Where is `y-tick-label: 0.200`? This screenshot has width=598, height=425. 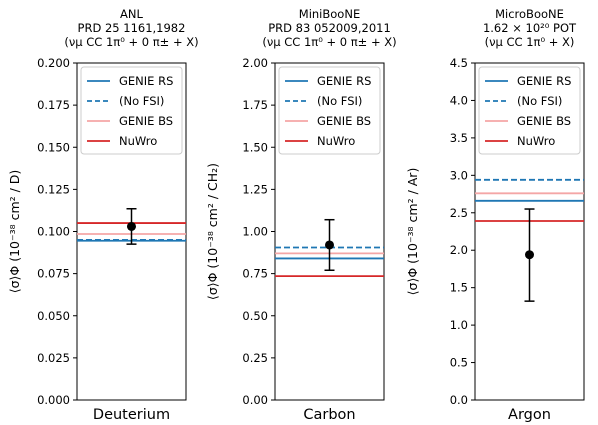
y-tick-label: 0.200 is located at coordinates (53, 63).